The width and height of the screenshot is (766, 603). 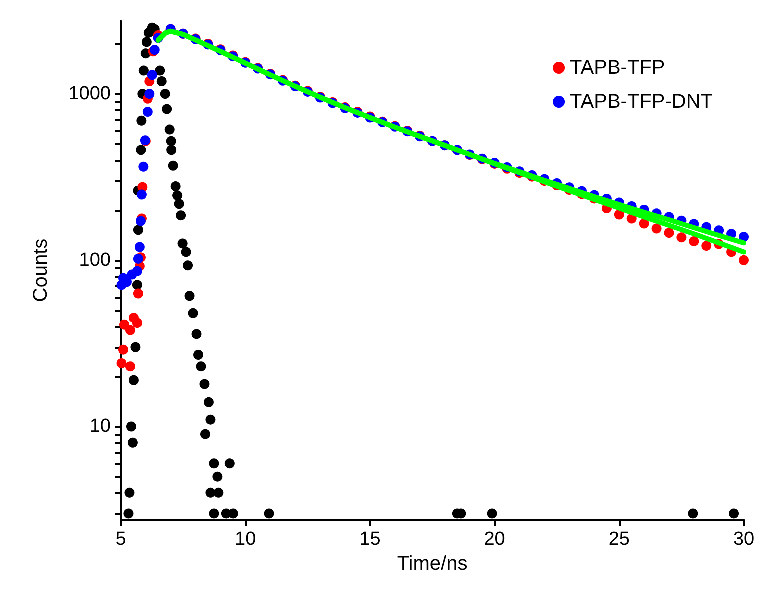 I want to click on x-tick-label: 20, so click(x=495, y=539).